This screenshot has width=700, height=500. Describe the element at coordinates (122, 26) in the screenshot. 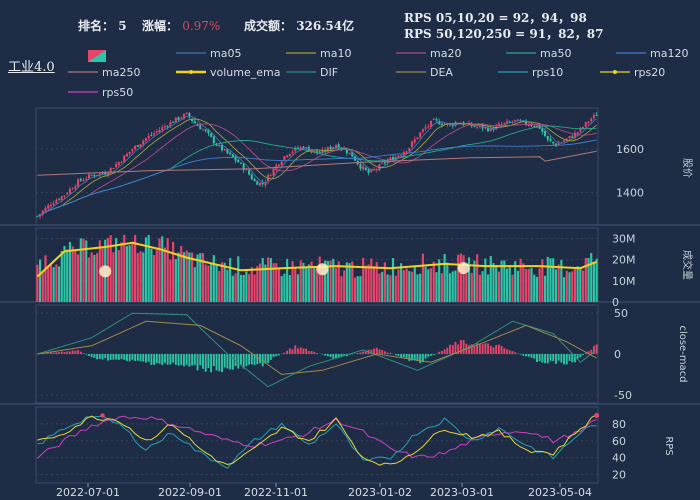

I see `rank-value: 5` at that location.